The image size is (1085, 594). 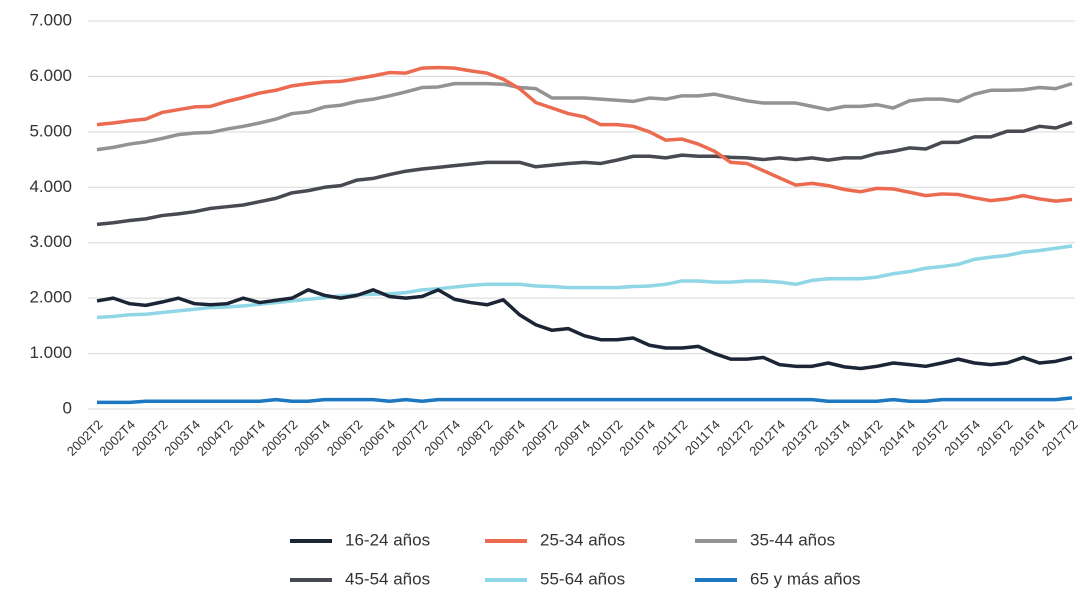 What do you see at coordinates (805, 578) in the screenshot?
I see `legend-label: 65 y más años` at bounding box center [805, 578].